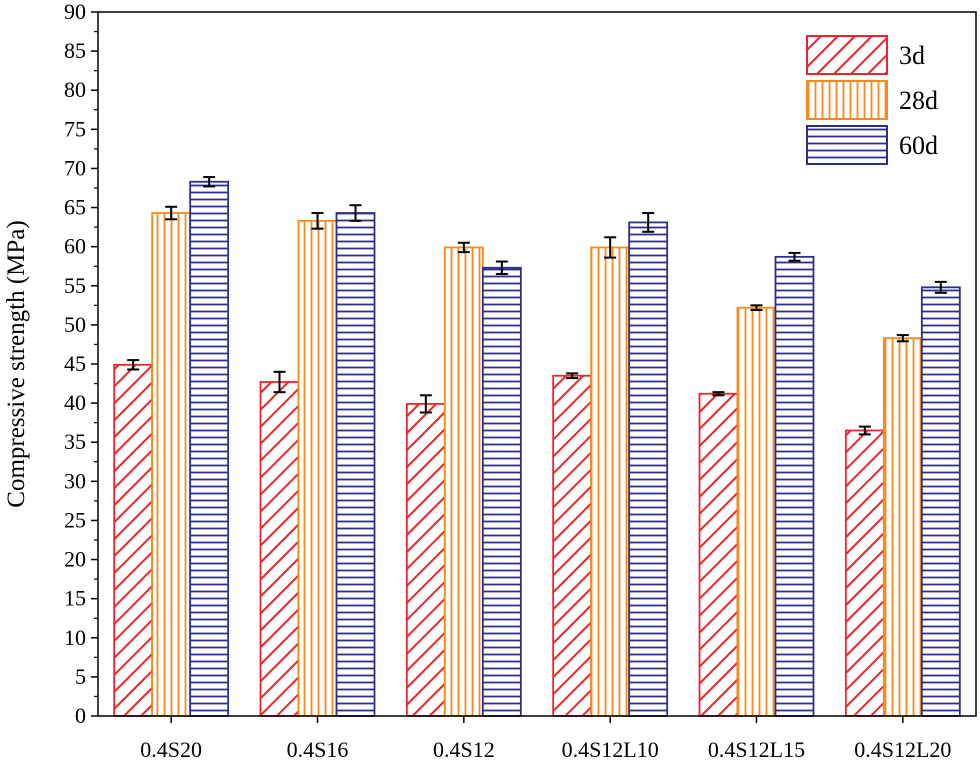 The height and width of the screenshot is (766, 980). What do you see at coordinates (756, 749) in the screenshot?
I see `x-tick-label: 0.4S12L15` at bounding box center [756, 749].